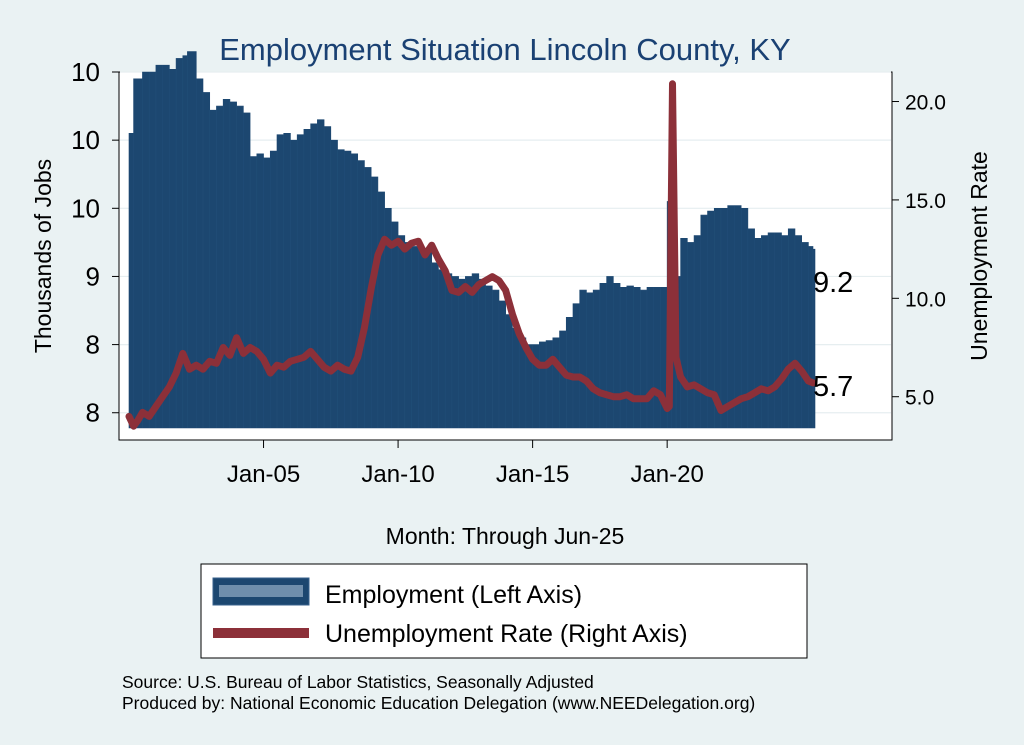  I want to click on left-y-axis: 8 8 9 10 10 10, so click(95, 242).